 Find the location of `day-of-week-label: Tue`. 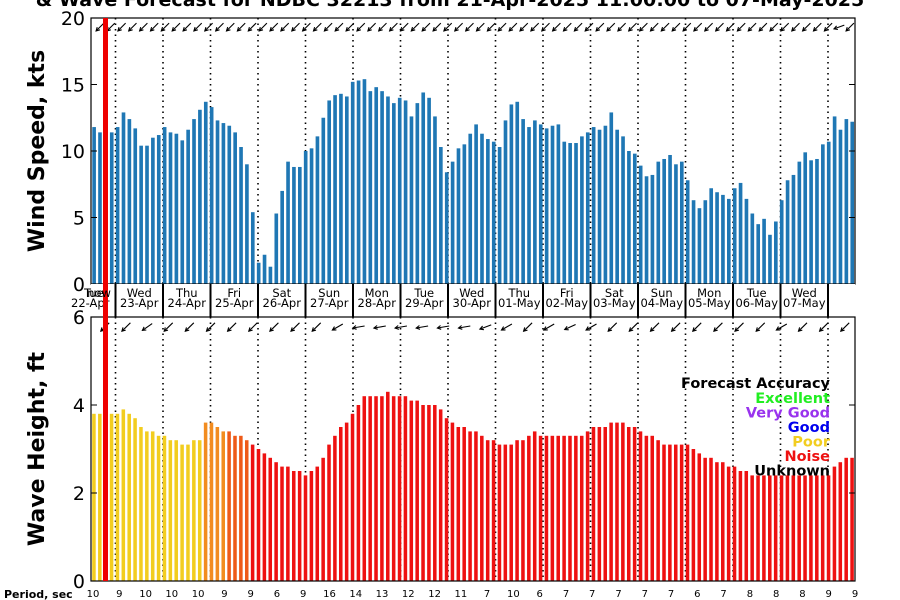

day-of-week-label: Tue is located at coordinates (93, 293).